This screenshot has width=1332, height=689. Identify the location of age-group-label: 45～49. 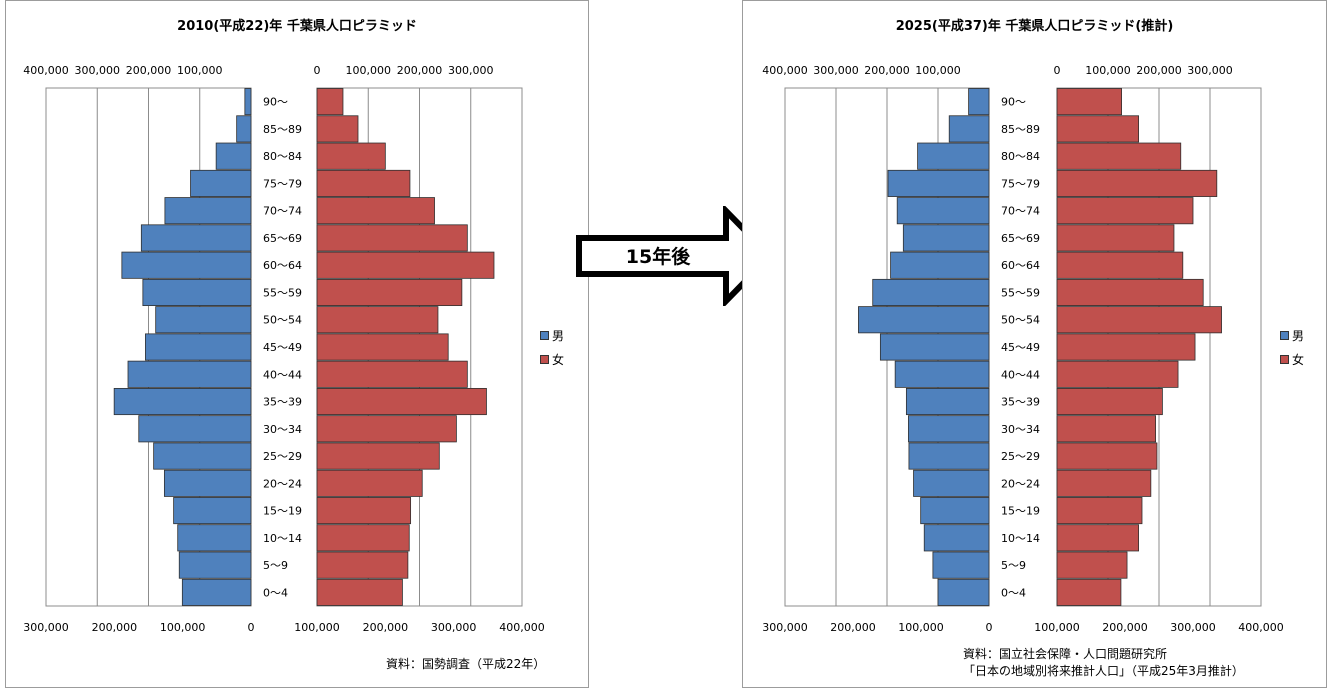
(282, 347).